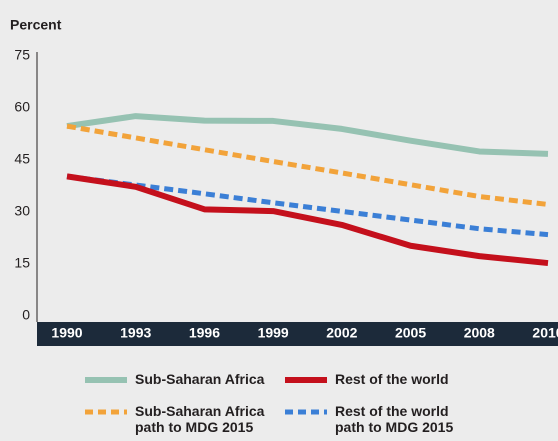 The height and width of the screenshot is (441, 558). Describe the element at coordinates (479, 333) in the screenshot. I see `x-tick-label: 2008` at that location.